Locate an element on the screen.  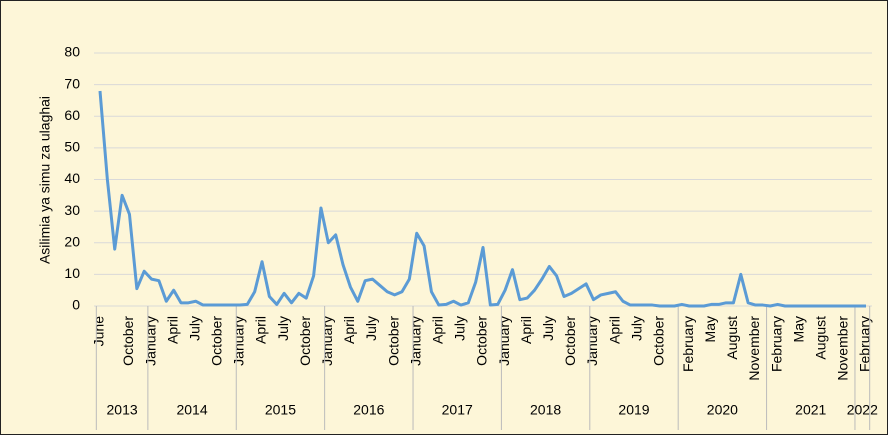
year-label: 2018 is located at coordinates (545, 410).